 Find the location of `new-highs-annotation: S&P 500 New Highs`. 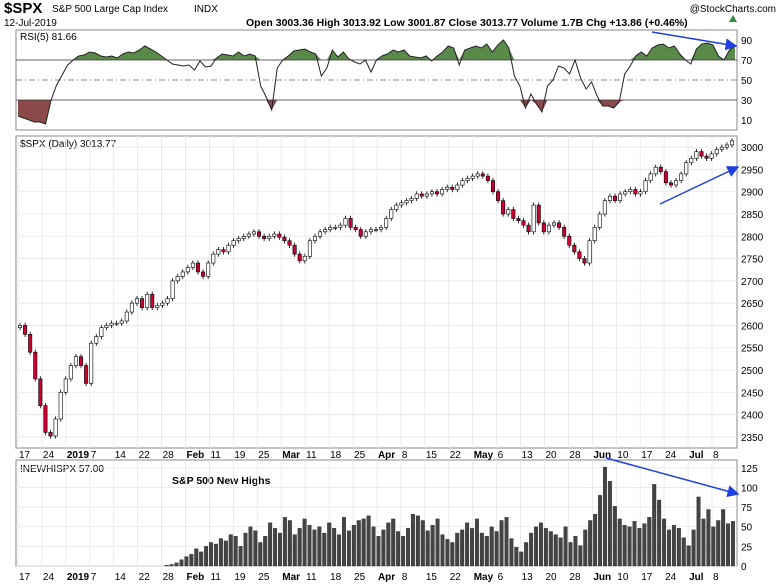

new-highs-annotation: S&P 500 New Highs is located at coordinates (221, 481).